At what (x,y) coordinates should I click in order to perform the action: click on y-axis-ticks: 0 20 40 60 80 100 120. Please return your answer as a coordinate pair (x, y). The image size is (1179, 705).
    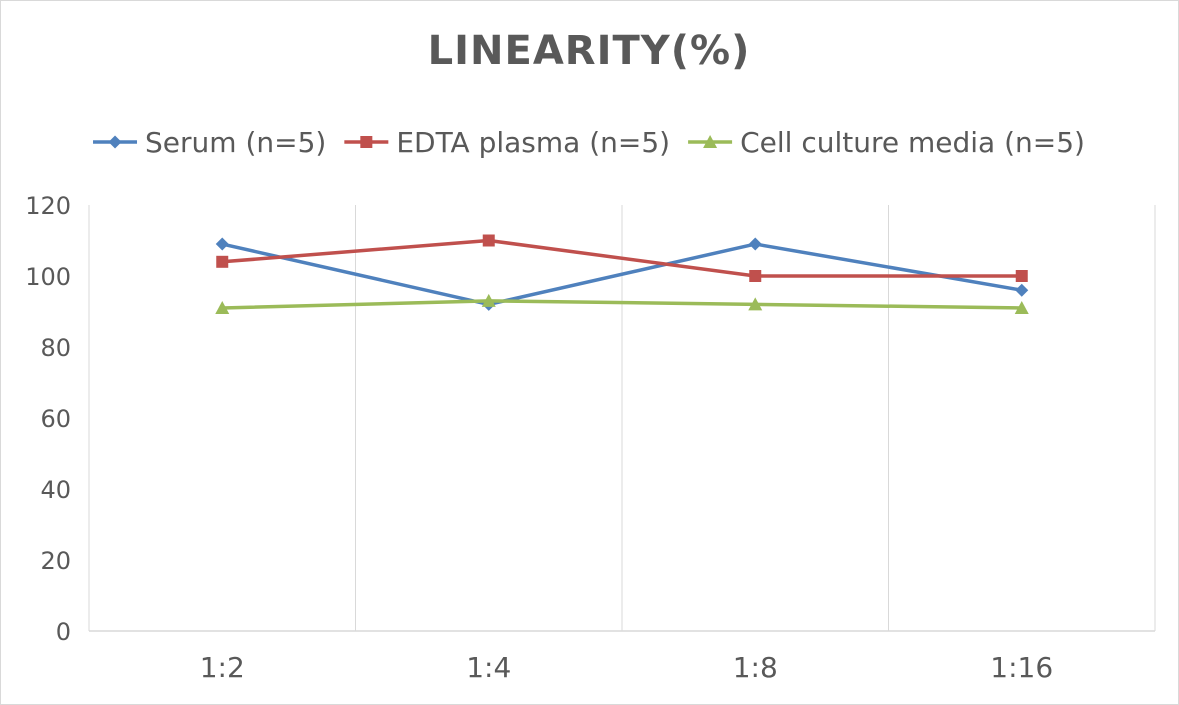
    Looking at the image, I should click on (48, 419).